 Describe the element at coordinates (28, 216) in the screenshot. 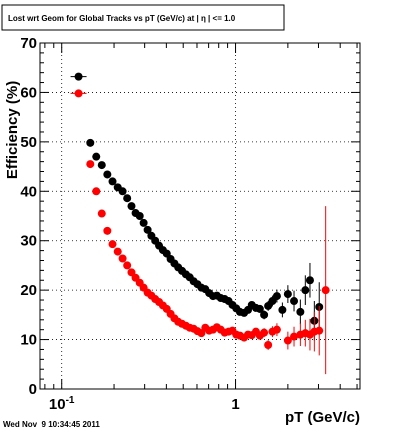

I see `y-tick-labels: 0 10 20 30 40 50 60 70` at that location.